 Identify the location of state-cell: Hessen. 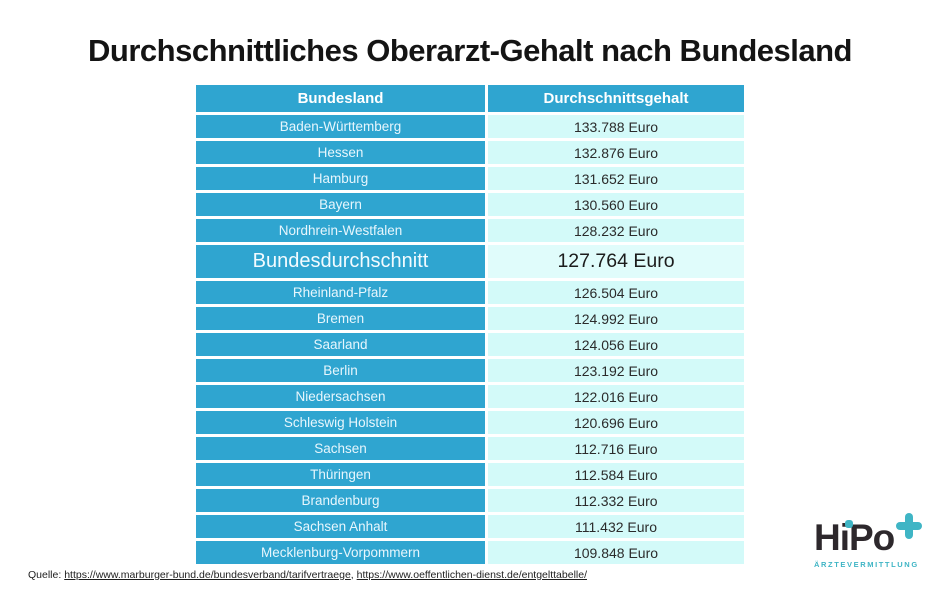
(340, 152).